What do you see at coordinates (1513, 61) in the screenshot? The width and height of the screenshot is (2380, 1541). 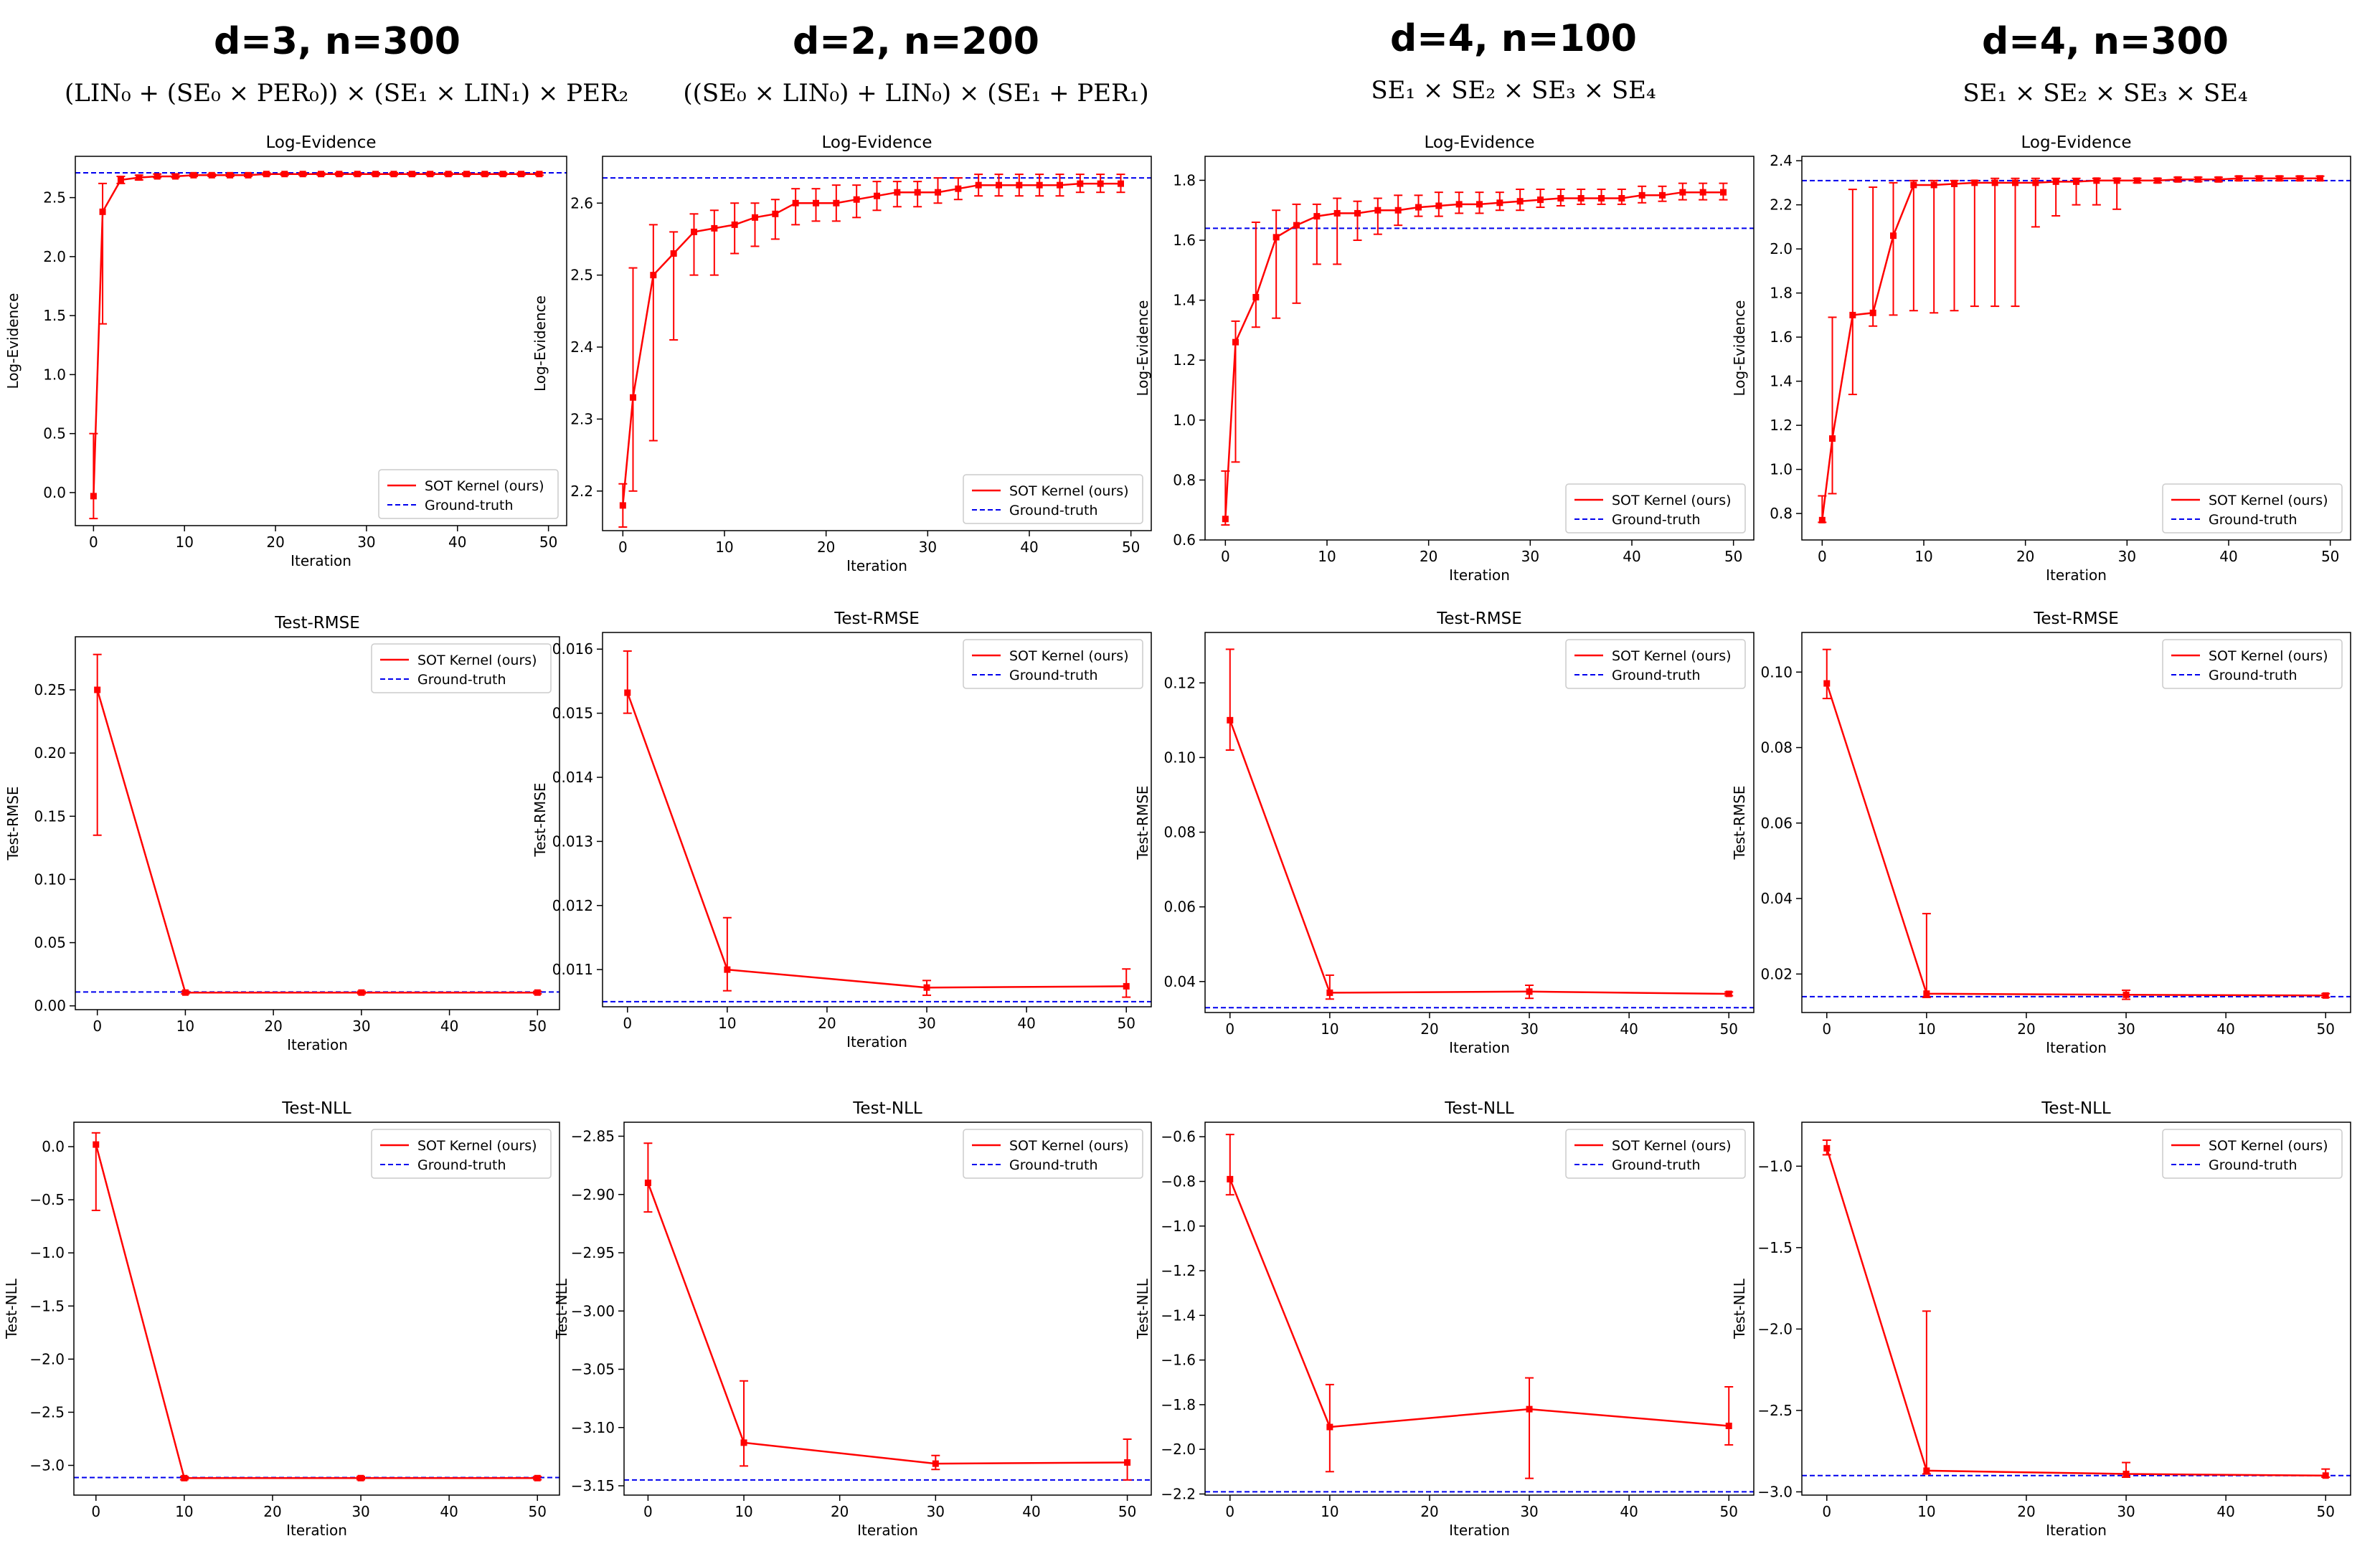 I see `column-header-3: d=4, n=100 SE₁ × SE₂ × SE₃ × SE₄` at bounding box center [1513, 61].